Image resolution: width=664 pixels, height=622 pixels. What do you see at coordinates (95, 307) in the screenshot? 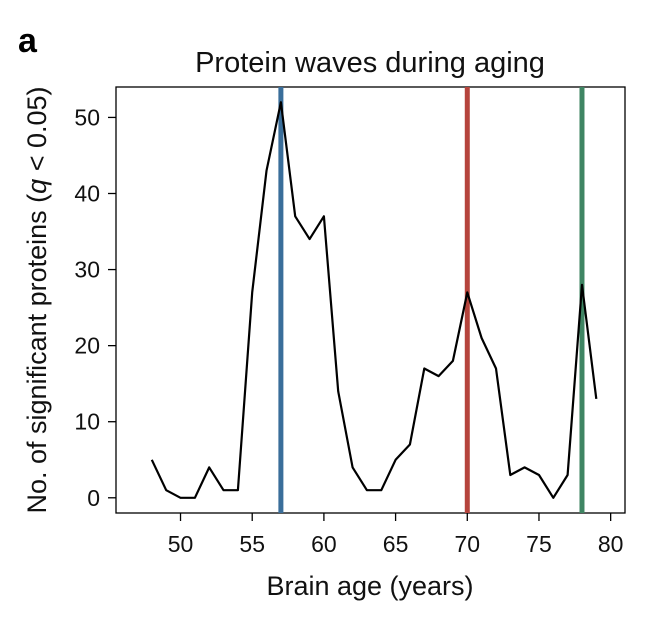
I see `y-axis: 0 10 20 30 40 50` at bounding box center [95, 307].